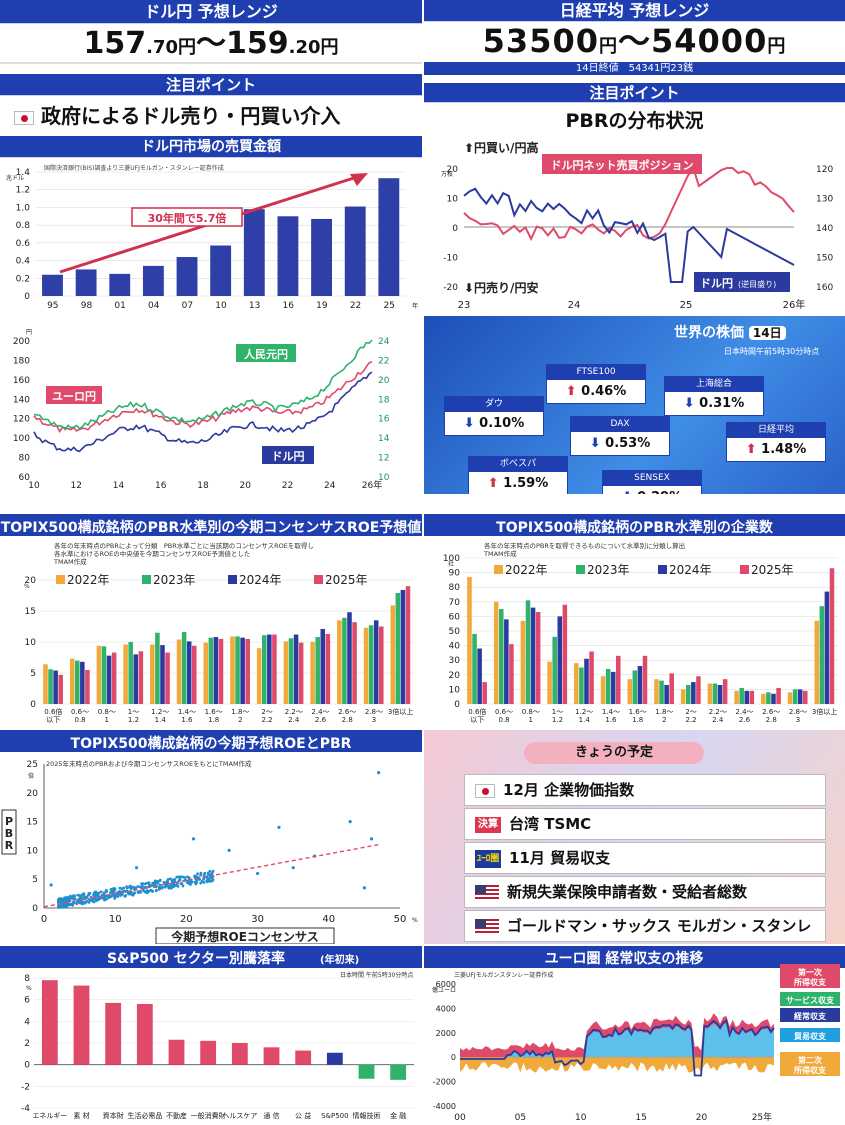 This screenshot has width=845, height=1125. What do you see at coordinates (652, 482) in the screenshot?
I see `world-index-6: SENSEX⬇ 0.29%` at bounding box center [652, 482].